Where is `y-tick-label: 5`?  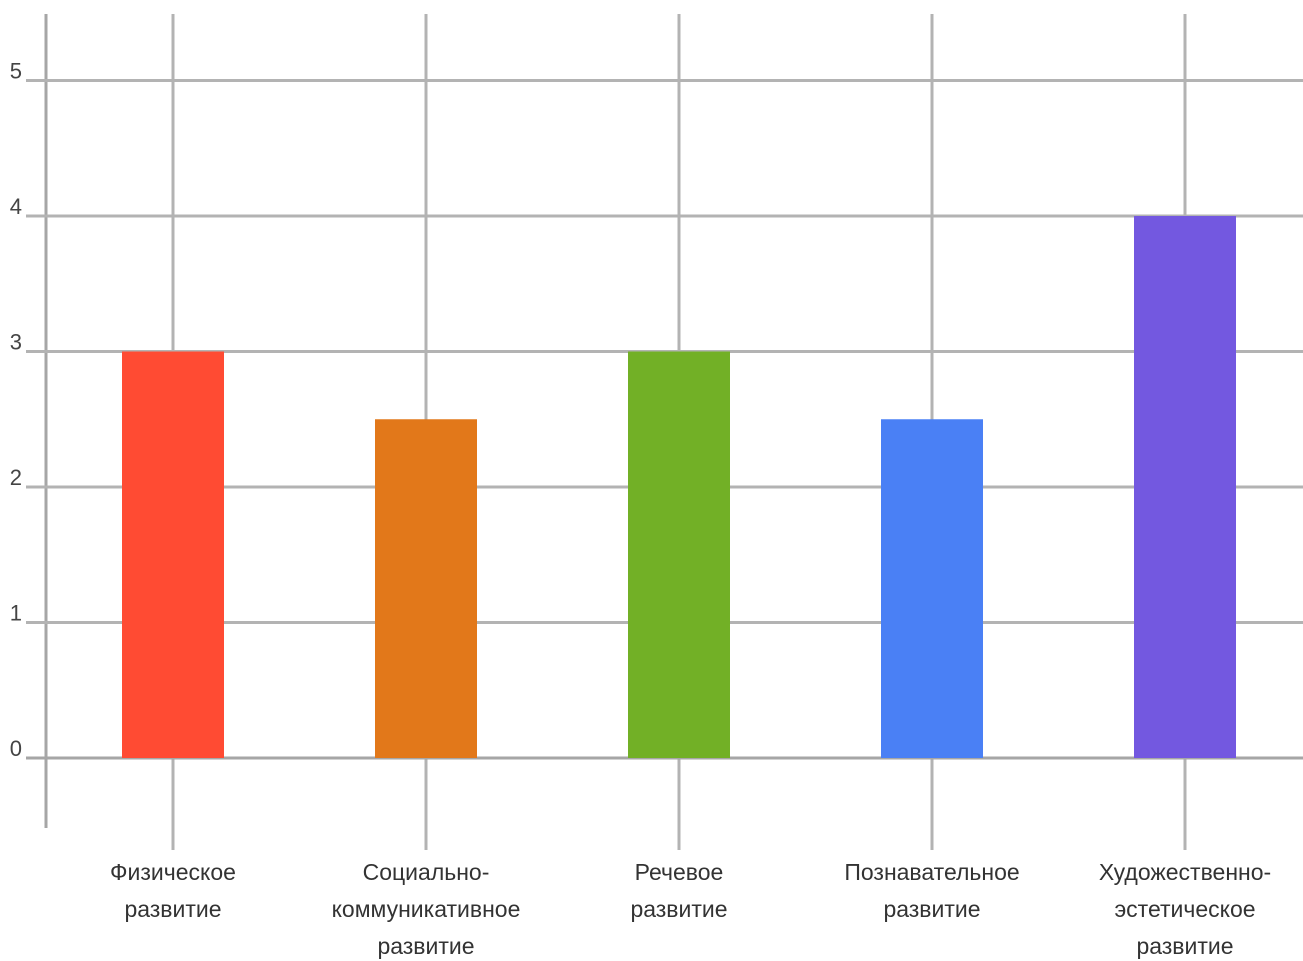
y-tick-label: 5 is located at coordinates (16, 71).